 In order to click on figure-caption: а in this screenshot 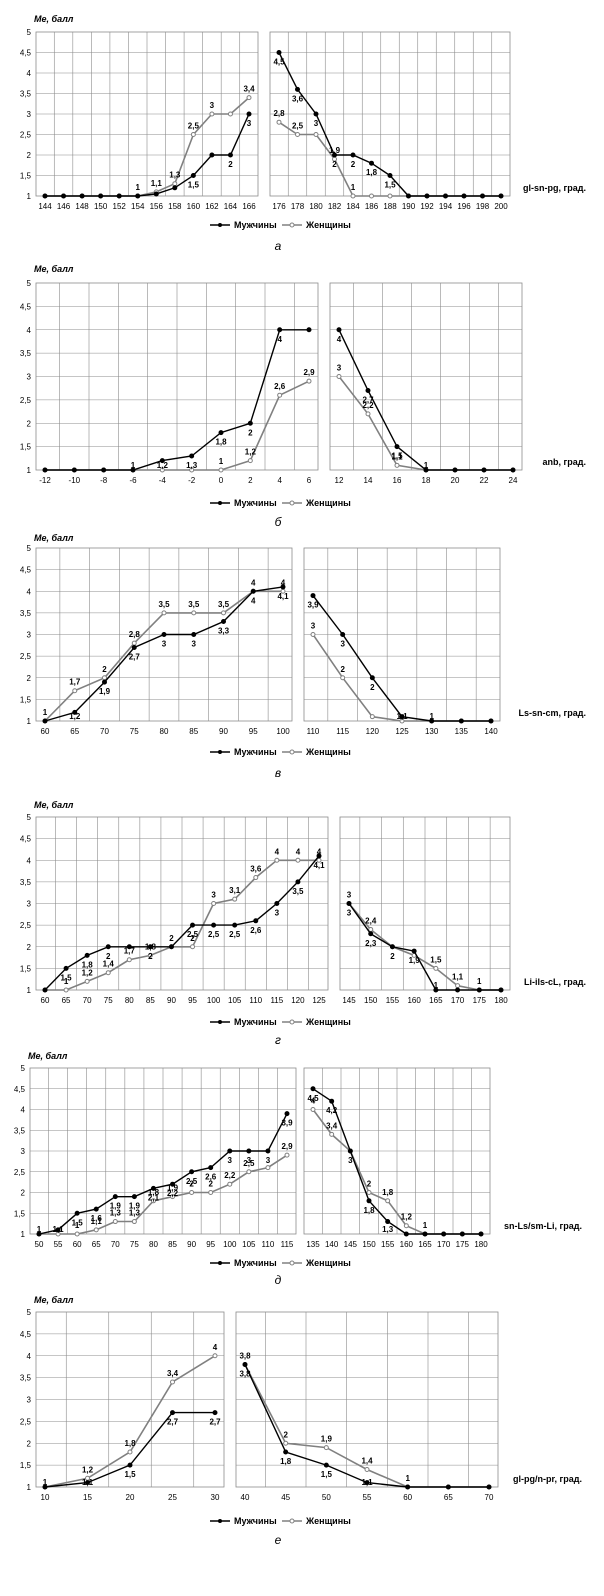, I will do `click(278, 246)`.